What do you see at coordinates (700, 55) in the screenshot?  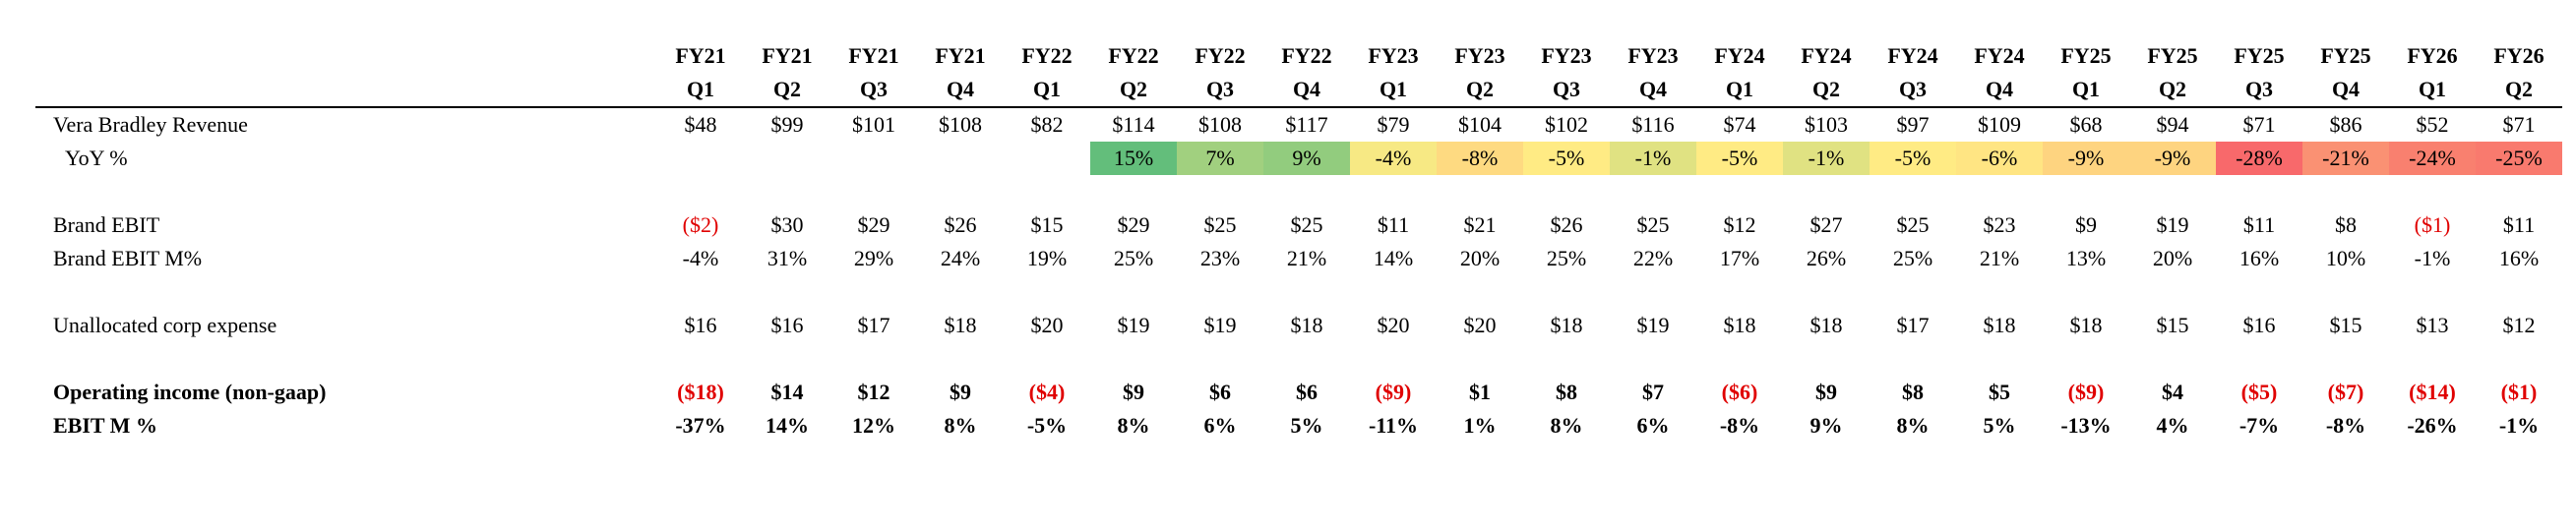 I see `column-header-fiscal-year: FY21` at bounding box center [700, 55].